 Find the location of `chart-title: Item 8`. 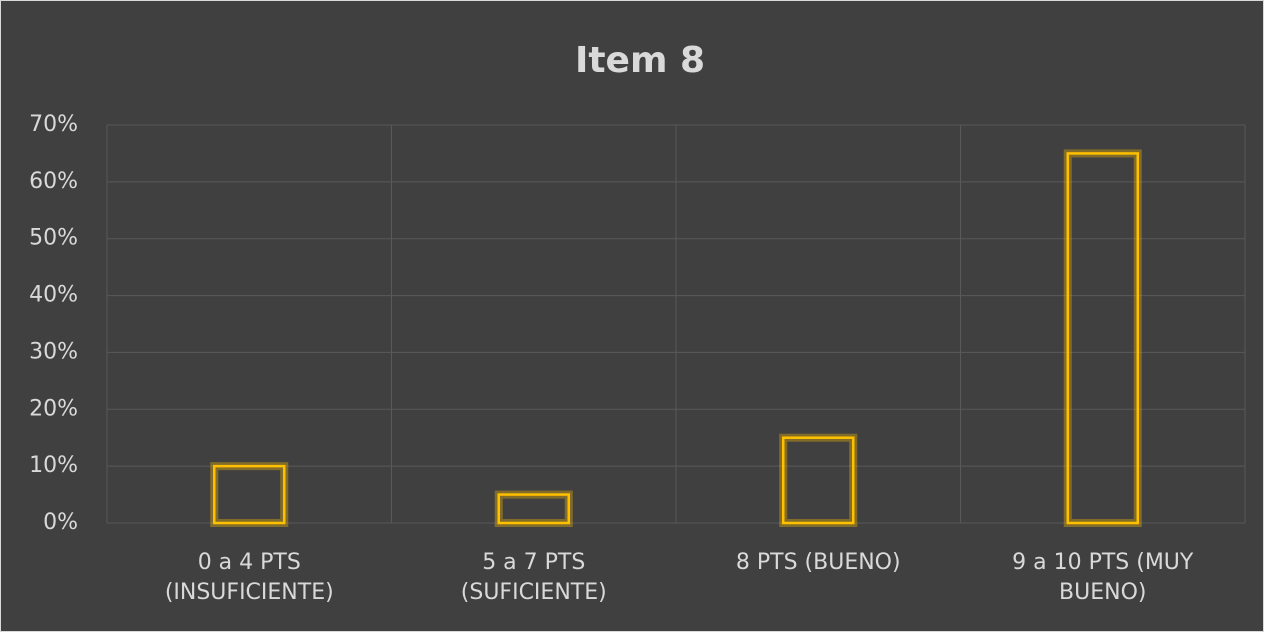

chart-title: Item 8 is located at coordinates (640, 60).